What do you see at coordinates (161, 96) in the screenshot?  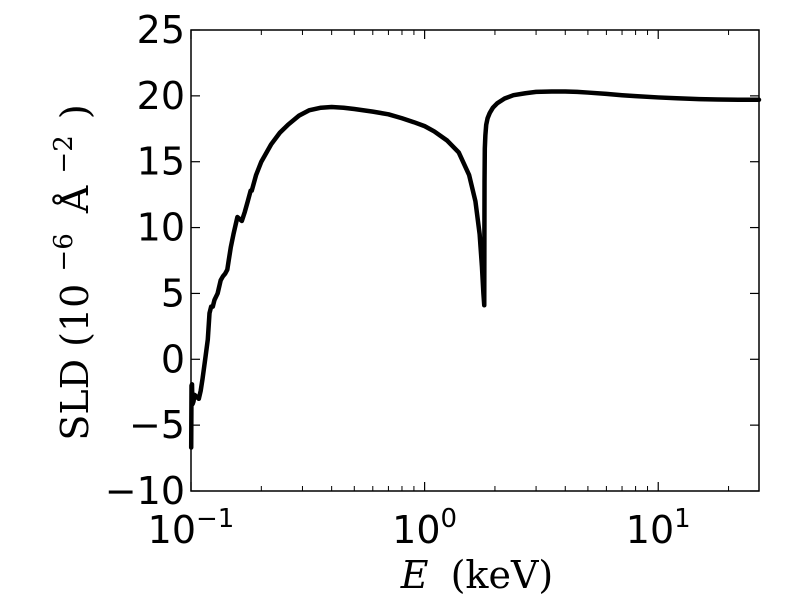 I see `y-tick-label: 20` at bounding box center [161, 96].